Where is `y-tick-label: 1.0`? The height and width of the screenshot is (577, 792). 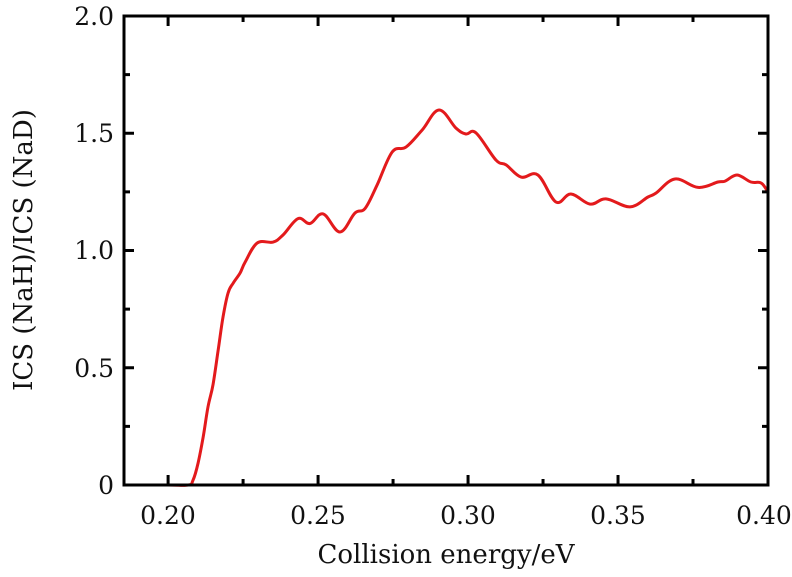 y-tick-label: 1.0 is located at coordinates (94, 250).